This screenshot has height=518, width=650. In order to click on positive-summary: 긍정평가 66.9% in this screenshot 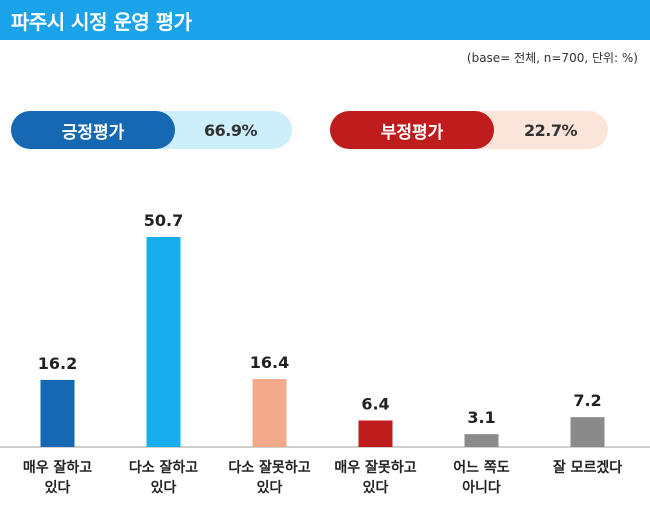, I will do `click(151, 130)`.